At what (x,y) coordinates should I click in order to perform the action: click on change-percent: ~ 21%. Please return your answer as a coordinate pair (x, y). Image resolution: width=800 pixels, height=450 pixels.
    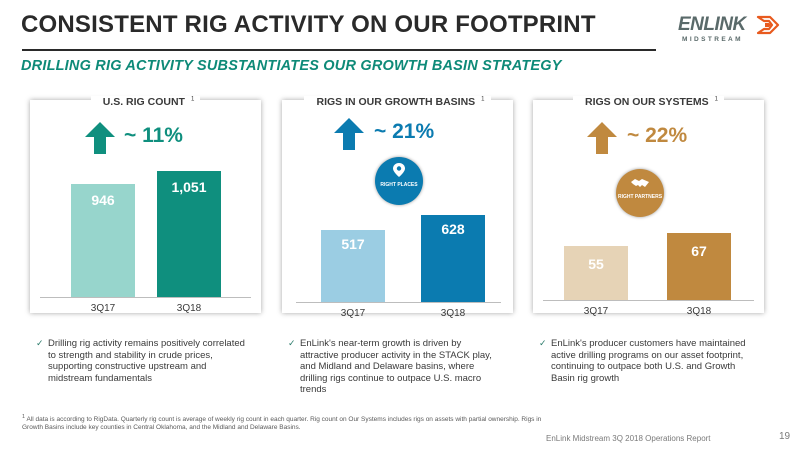
    Looking at the image, I should click on (404, 131).